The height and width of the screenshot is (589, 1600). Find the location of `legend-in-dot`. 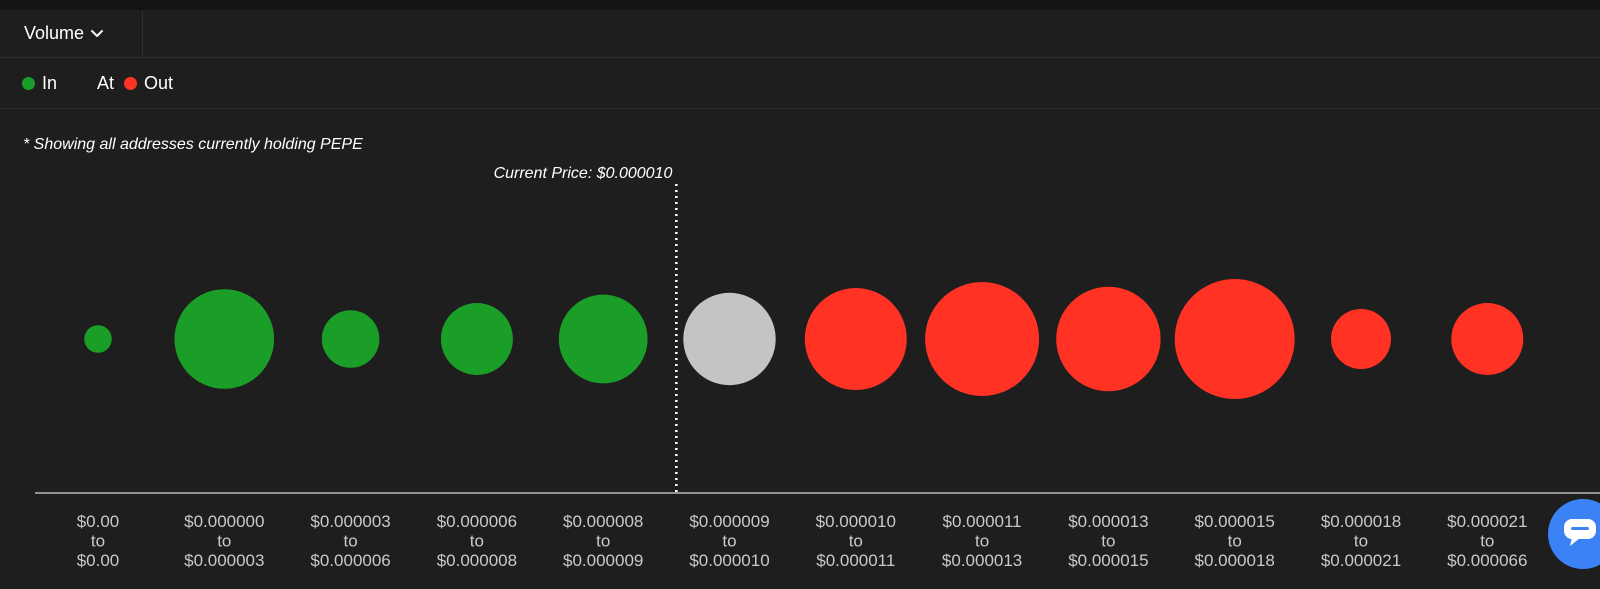

legend-in-dot is located at coordinates (28, 83).